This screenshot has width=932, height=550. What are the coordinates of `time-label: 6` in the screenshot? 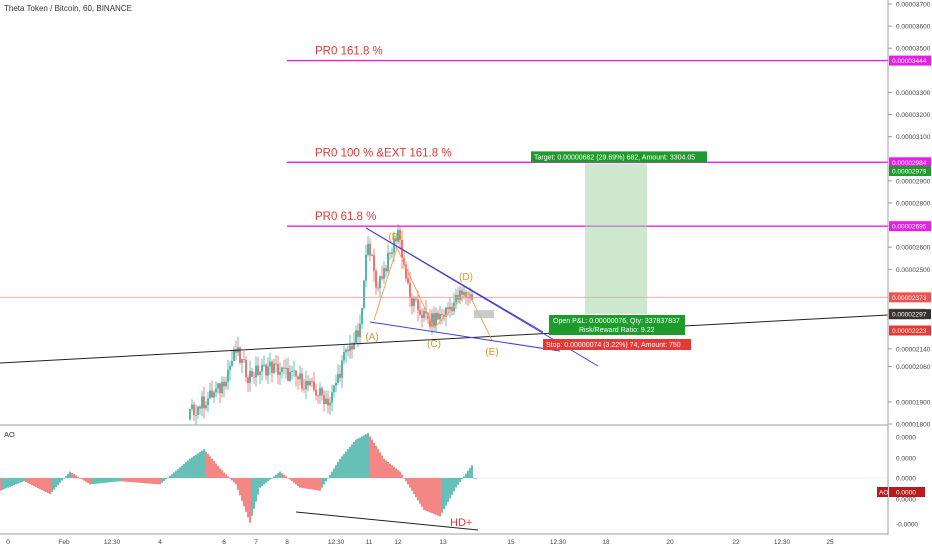 It's located at (224, 542).